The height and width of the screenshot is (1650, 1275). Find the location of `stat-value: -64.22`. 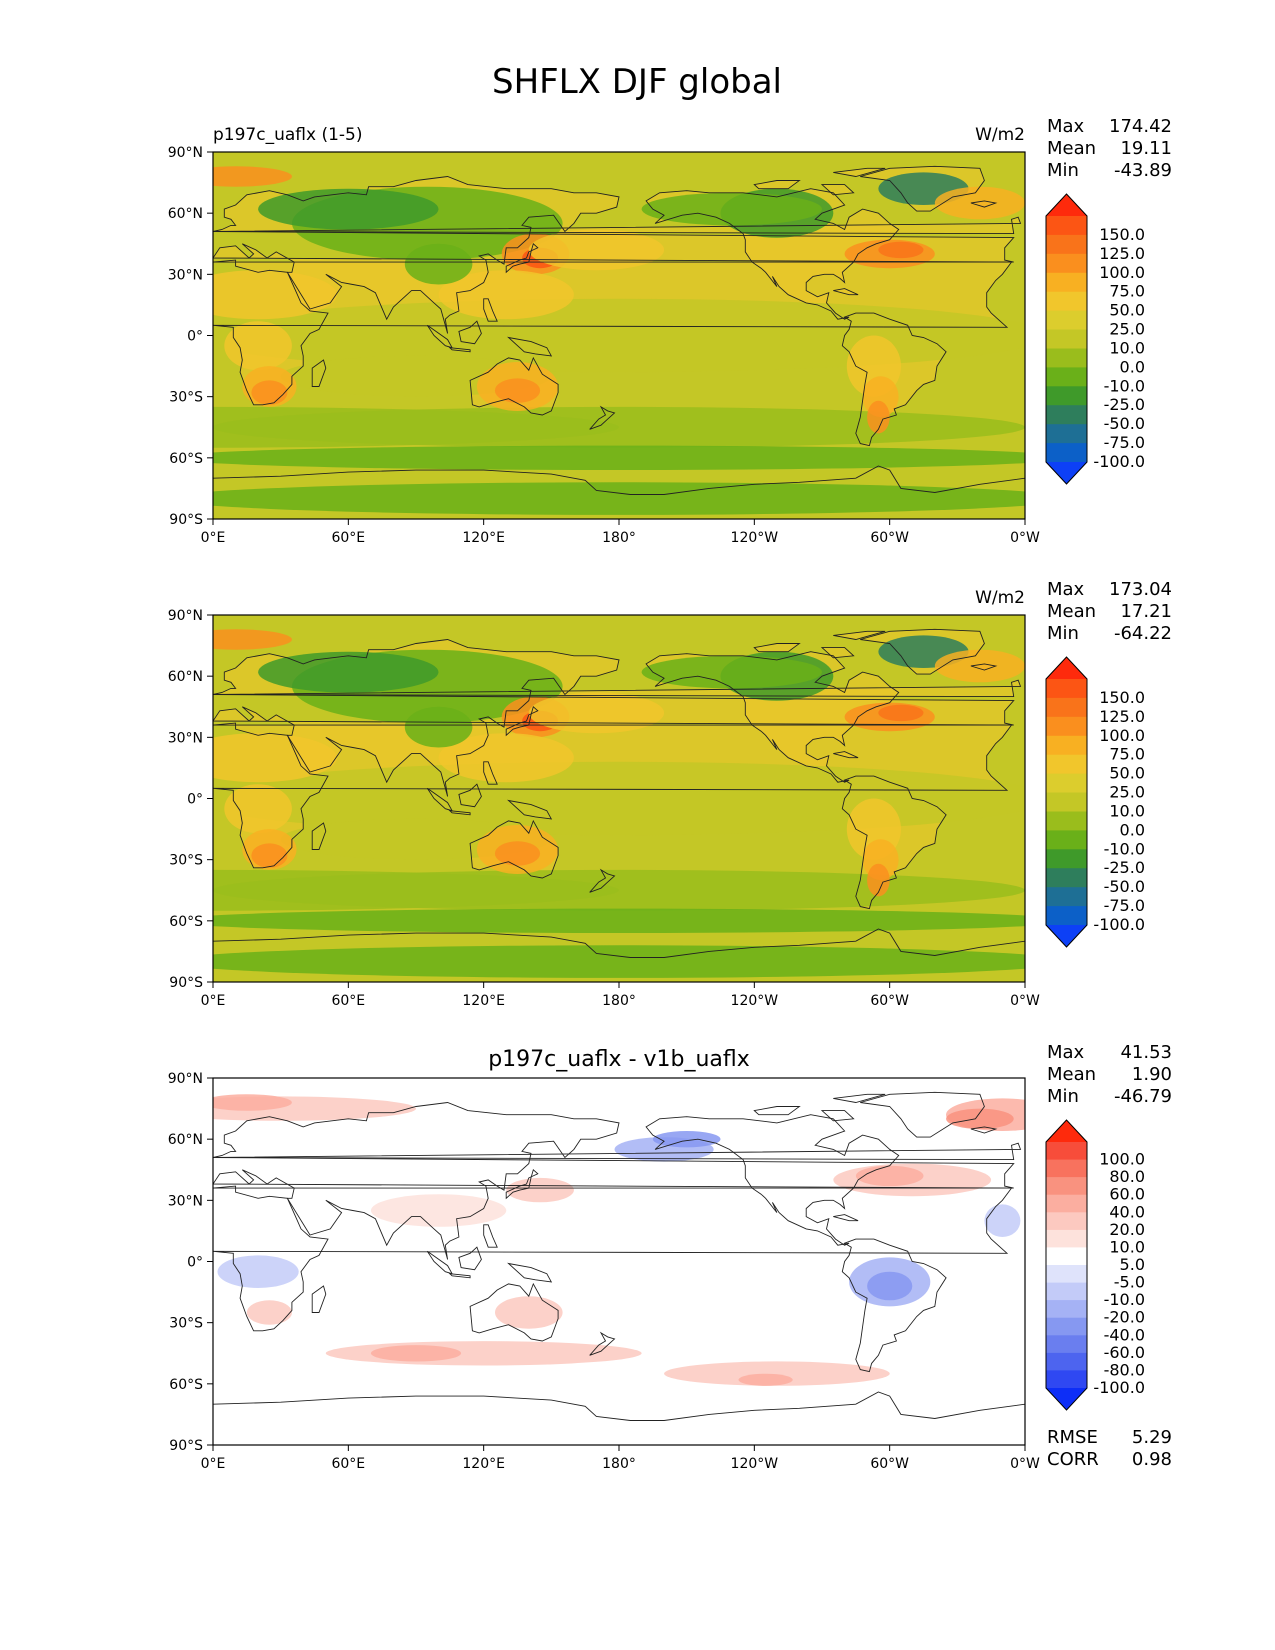

stat-value: -64.22 is located at coordinates (1143, 633).